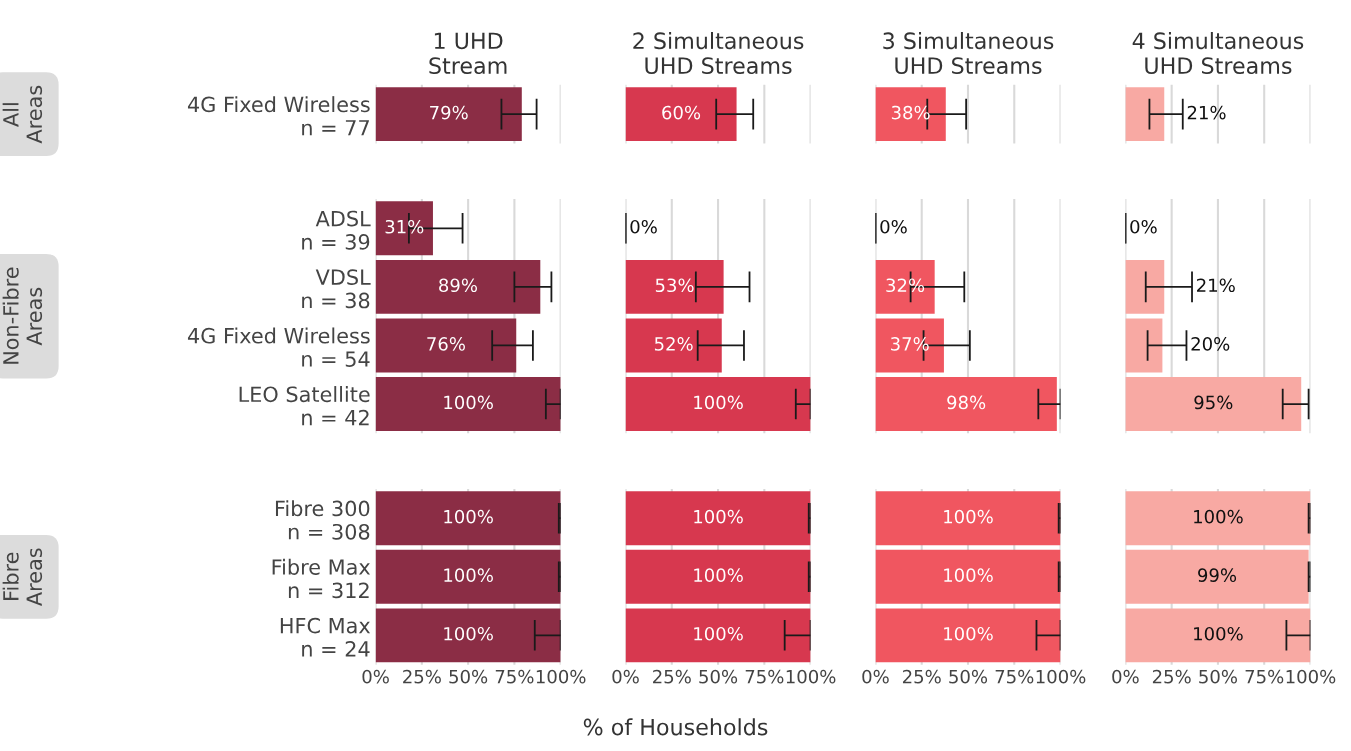  Describe the element at coordinates (673, 344) in the screenshot. I see `data-label: 52%` at that location.